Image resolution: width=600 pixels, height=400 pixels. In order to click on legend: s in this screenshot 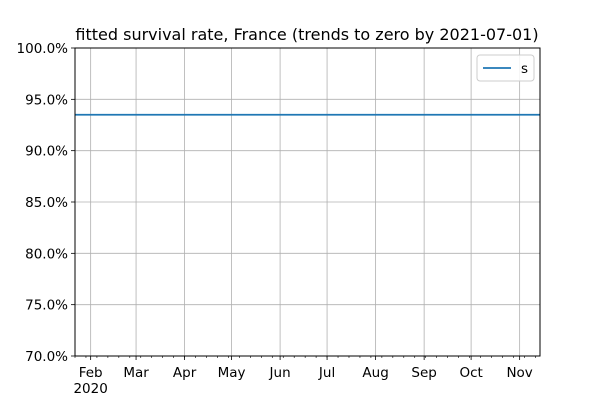, I will do `click(505, 68)`.